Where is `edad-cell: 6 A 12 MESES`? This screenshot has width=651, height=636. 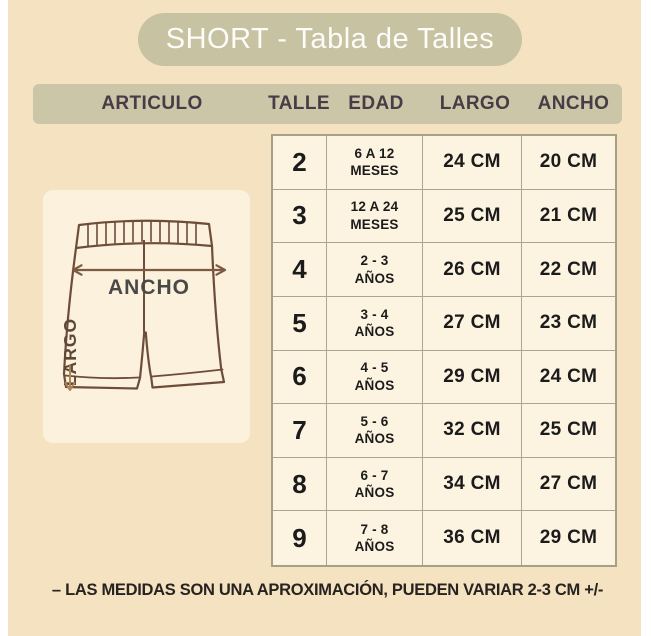
edad-cell: 6 A 12 MESES is located at coordinates (375, 163).